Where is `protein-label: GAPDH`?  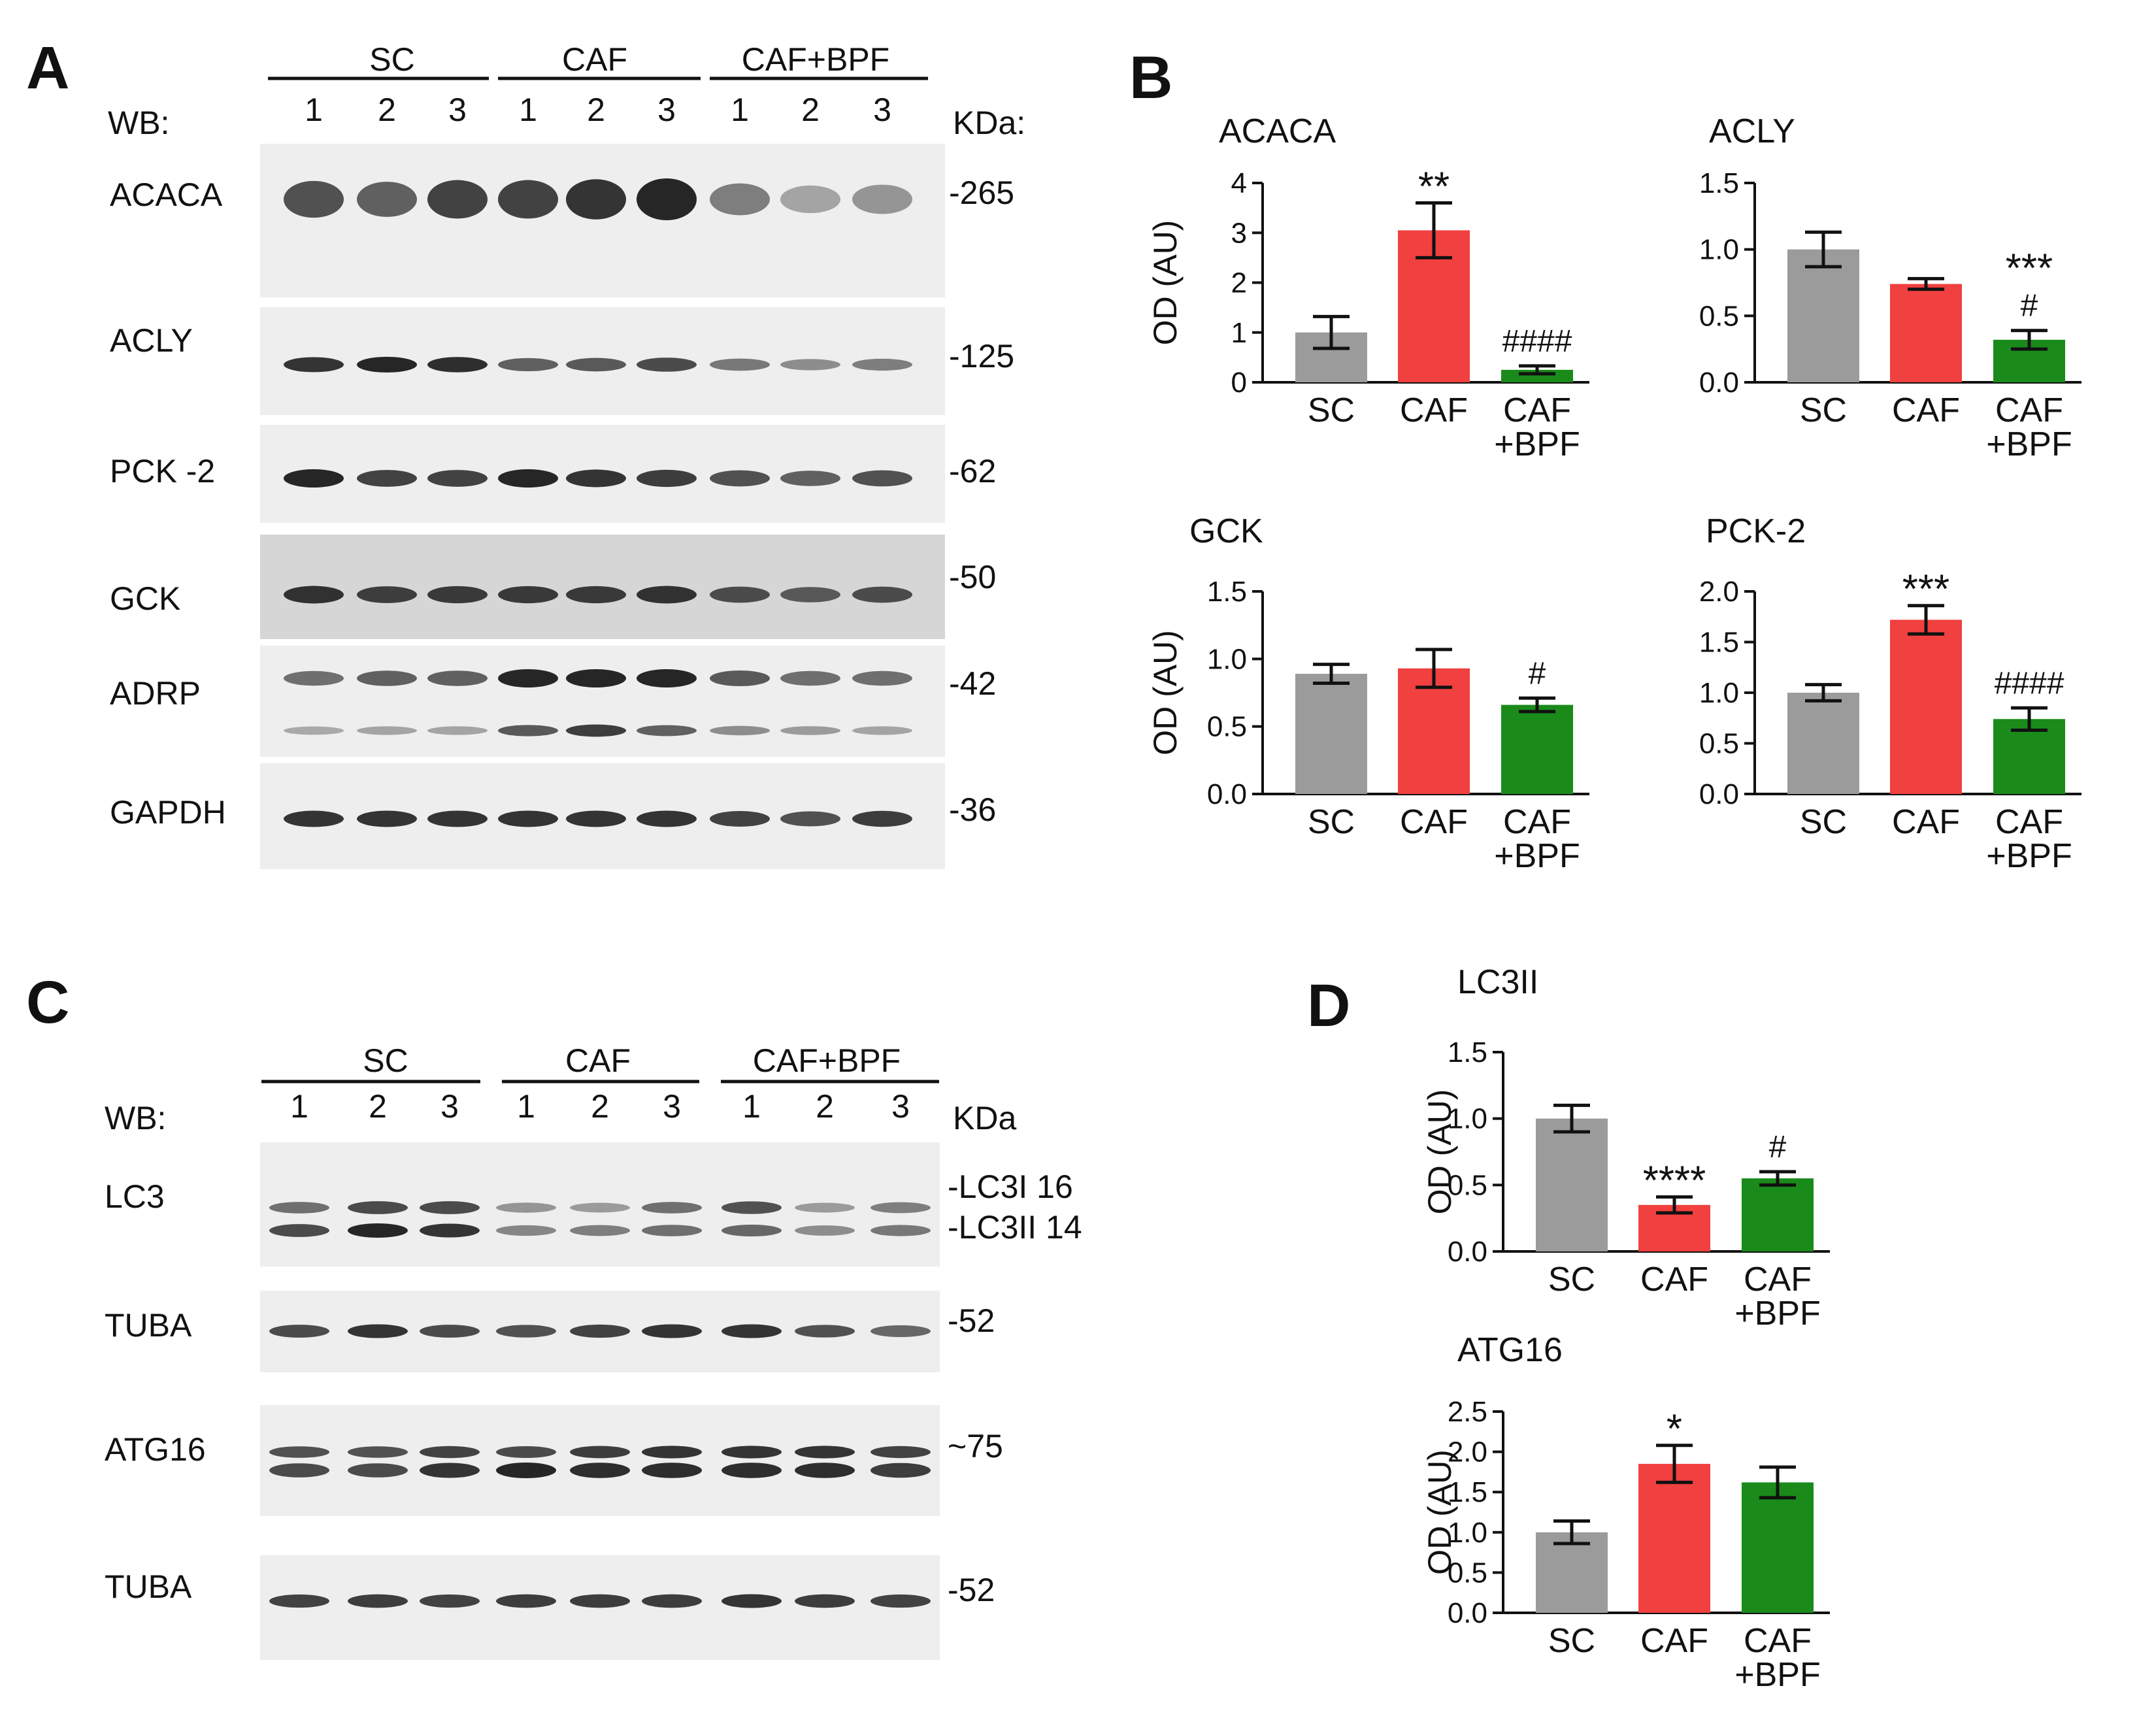 protein-label: GAPDH is located at coordinates (168, 812).